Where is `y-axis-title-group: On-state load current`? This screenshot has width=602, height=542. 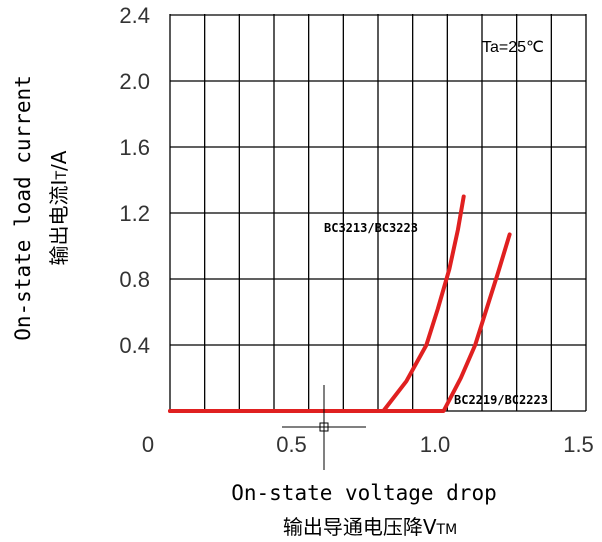 y-axis-title-group: On-state load current is located at coordinates (23, 208).